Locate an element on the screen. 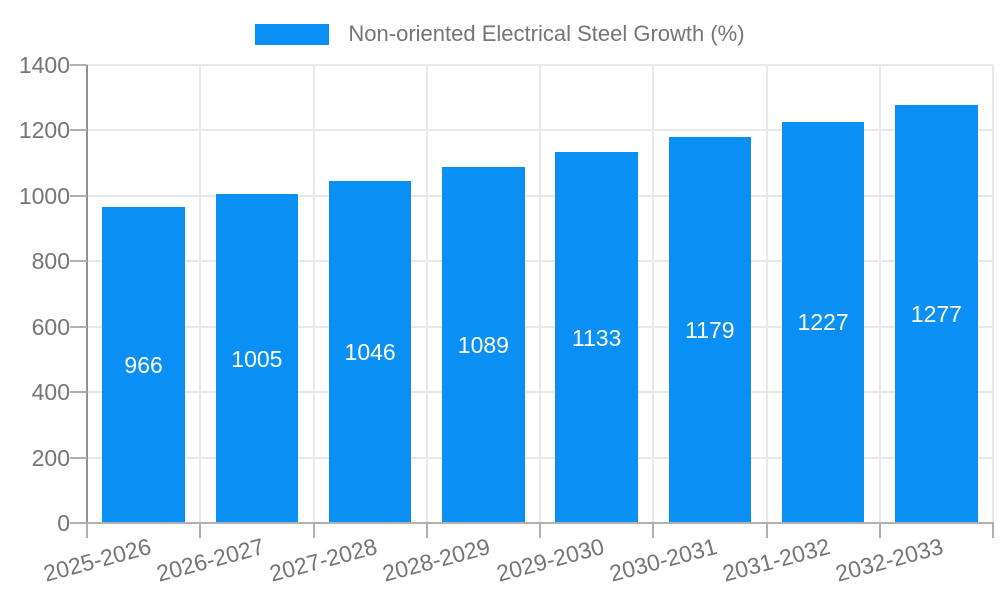 This screenshot has height=600, width=1000. bar: 1179 is located at coordinates (710, 330).